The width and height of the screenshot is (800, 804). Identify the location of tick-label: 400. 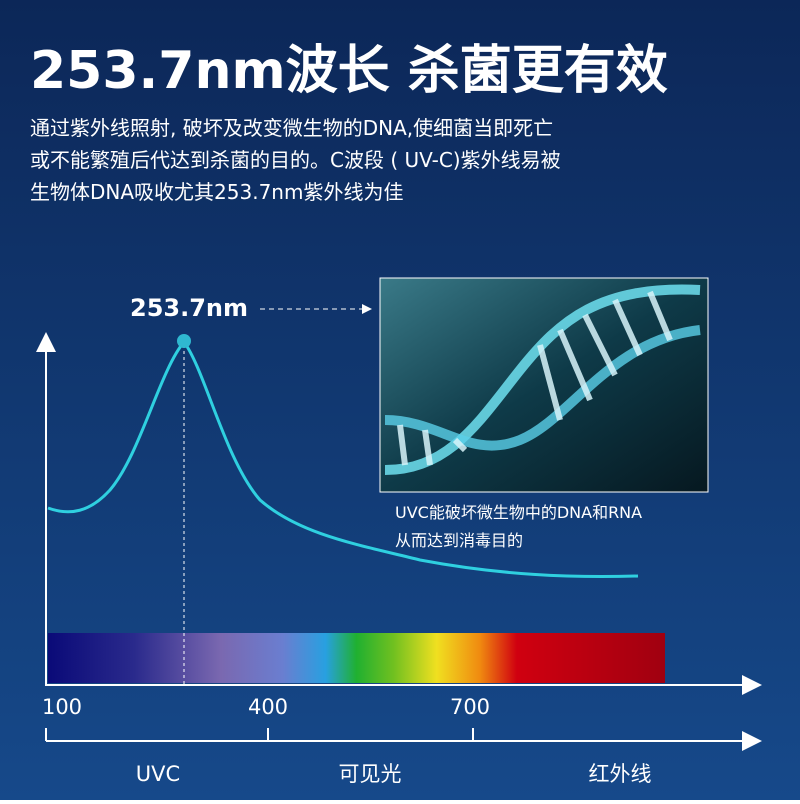
(268, 707).